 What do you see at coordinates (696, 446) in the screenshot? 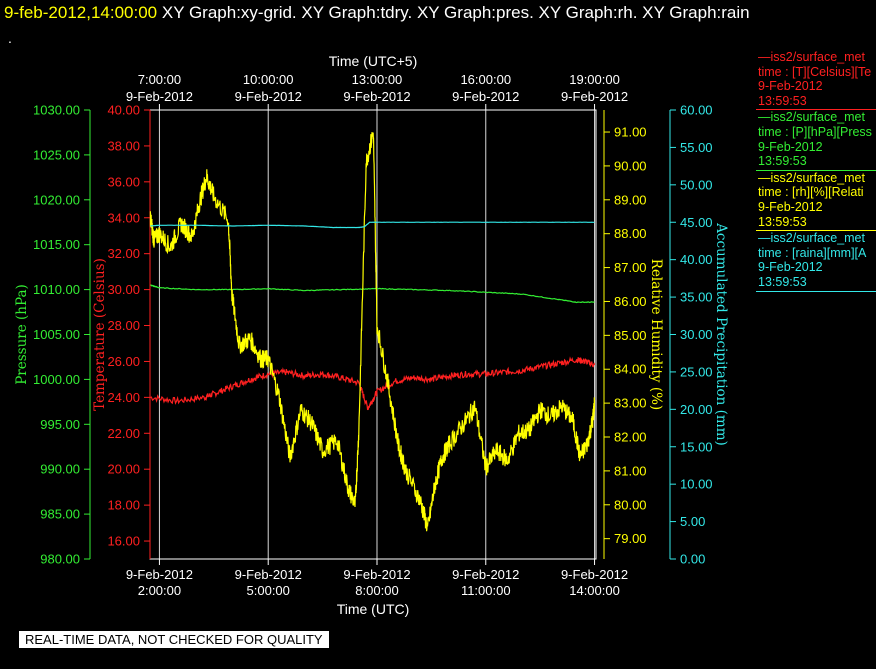
I see `y-tick-label-rain: 15.00` at bounding box center [696, 446].